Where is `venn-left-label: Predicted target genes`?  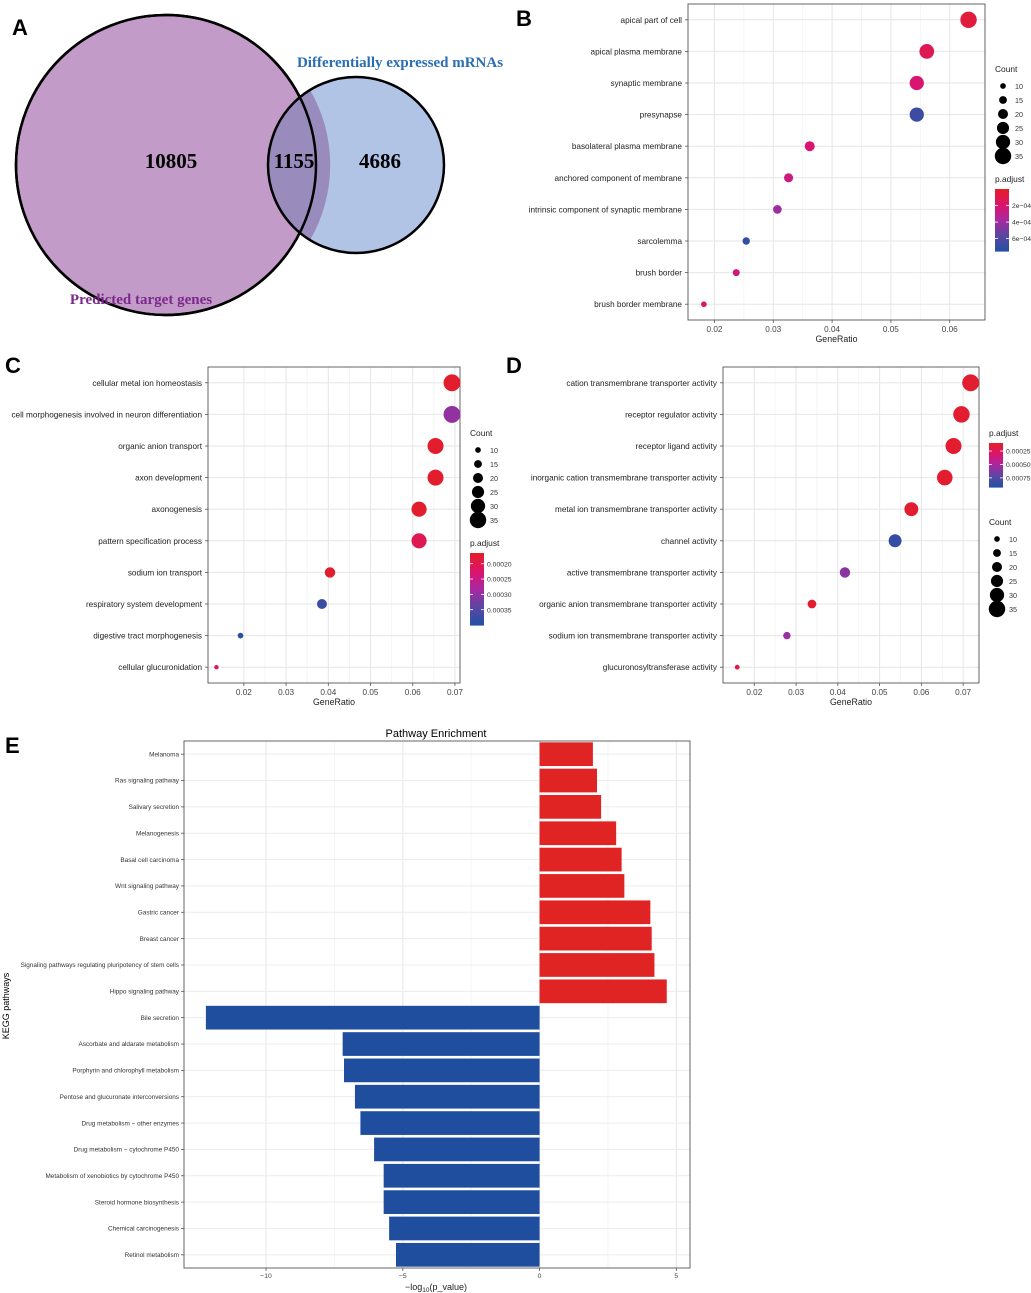
venn-left-label: Predicted target genes is located at coordinates (141, 300).